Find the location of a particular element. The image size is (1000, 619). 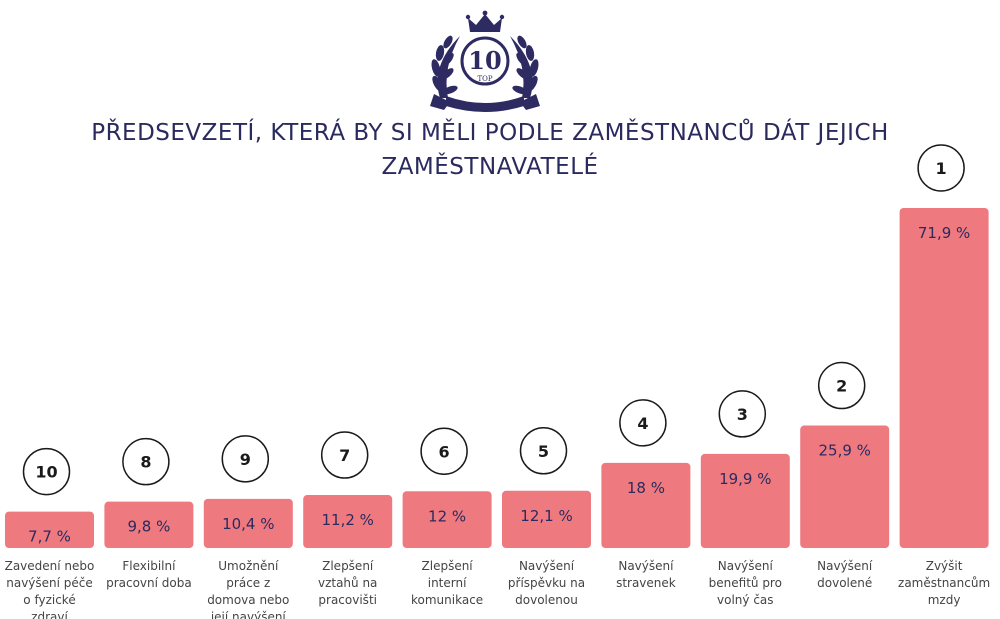

value-label: 10,4 % is located at coordinates (248, 524).